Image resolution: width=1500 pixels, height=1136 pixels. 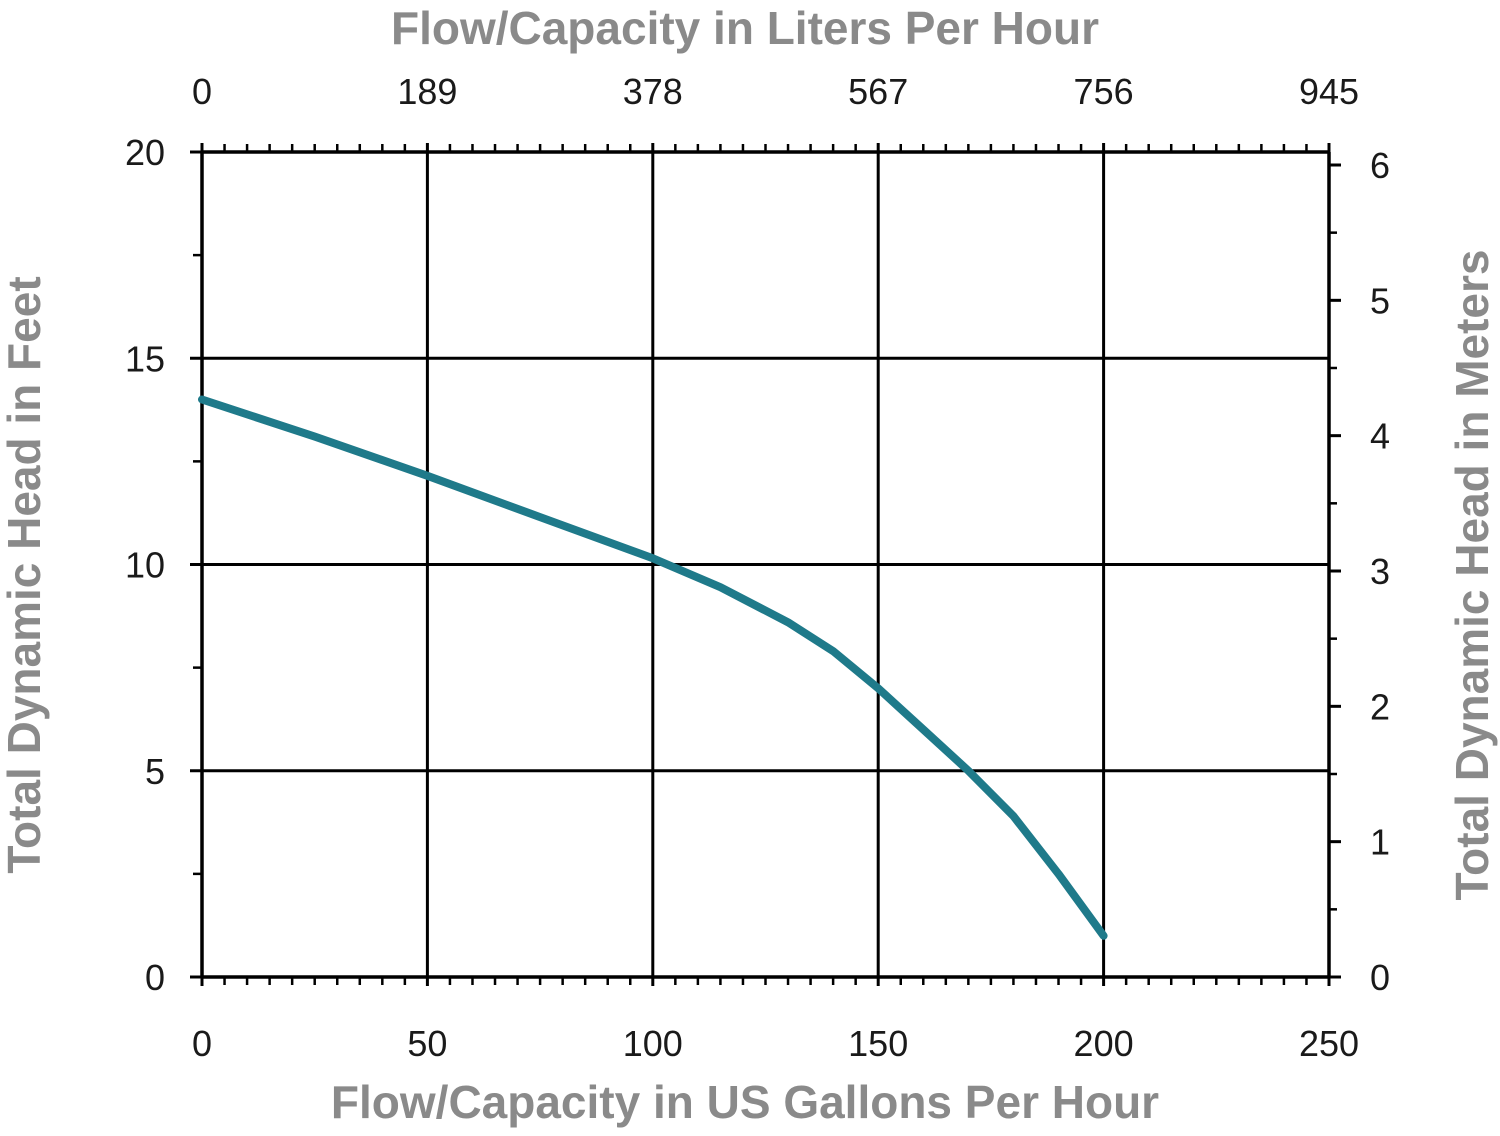 I want to click on x-bottom-tick-label: 150, so click(x=878, y=1043).